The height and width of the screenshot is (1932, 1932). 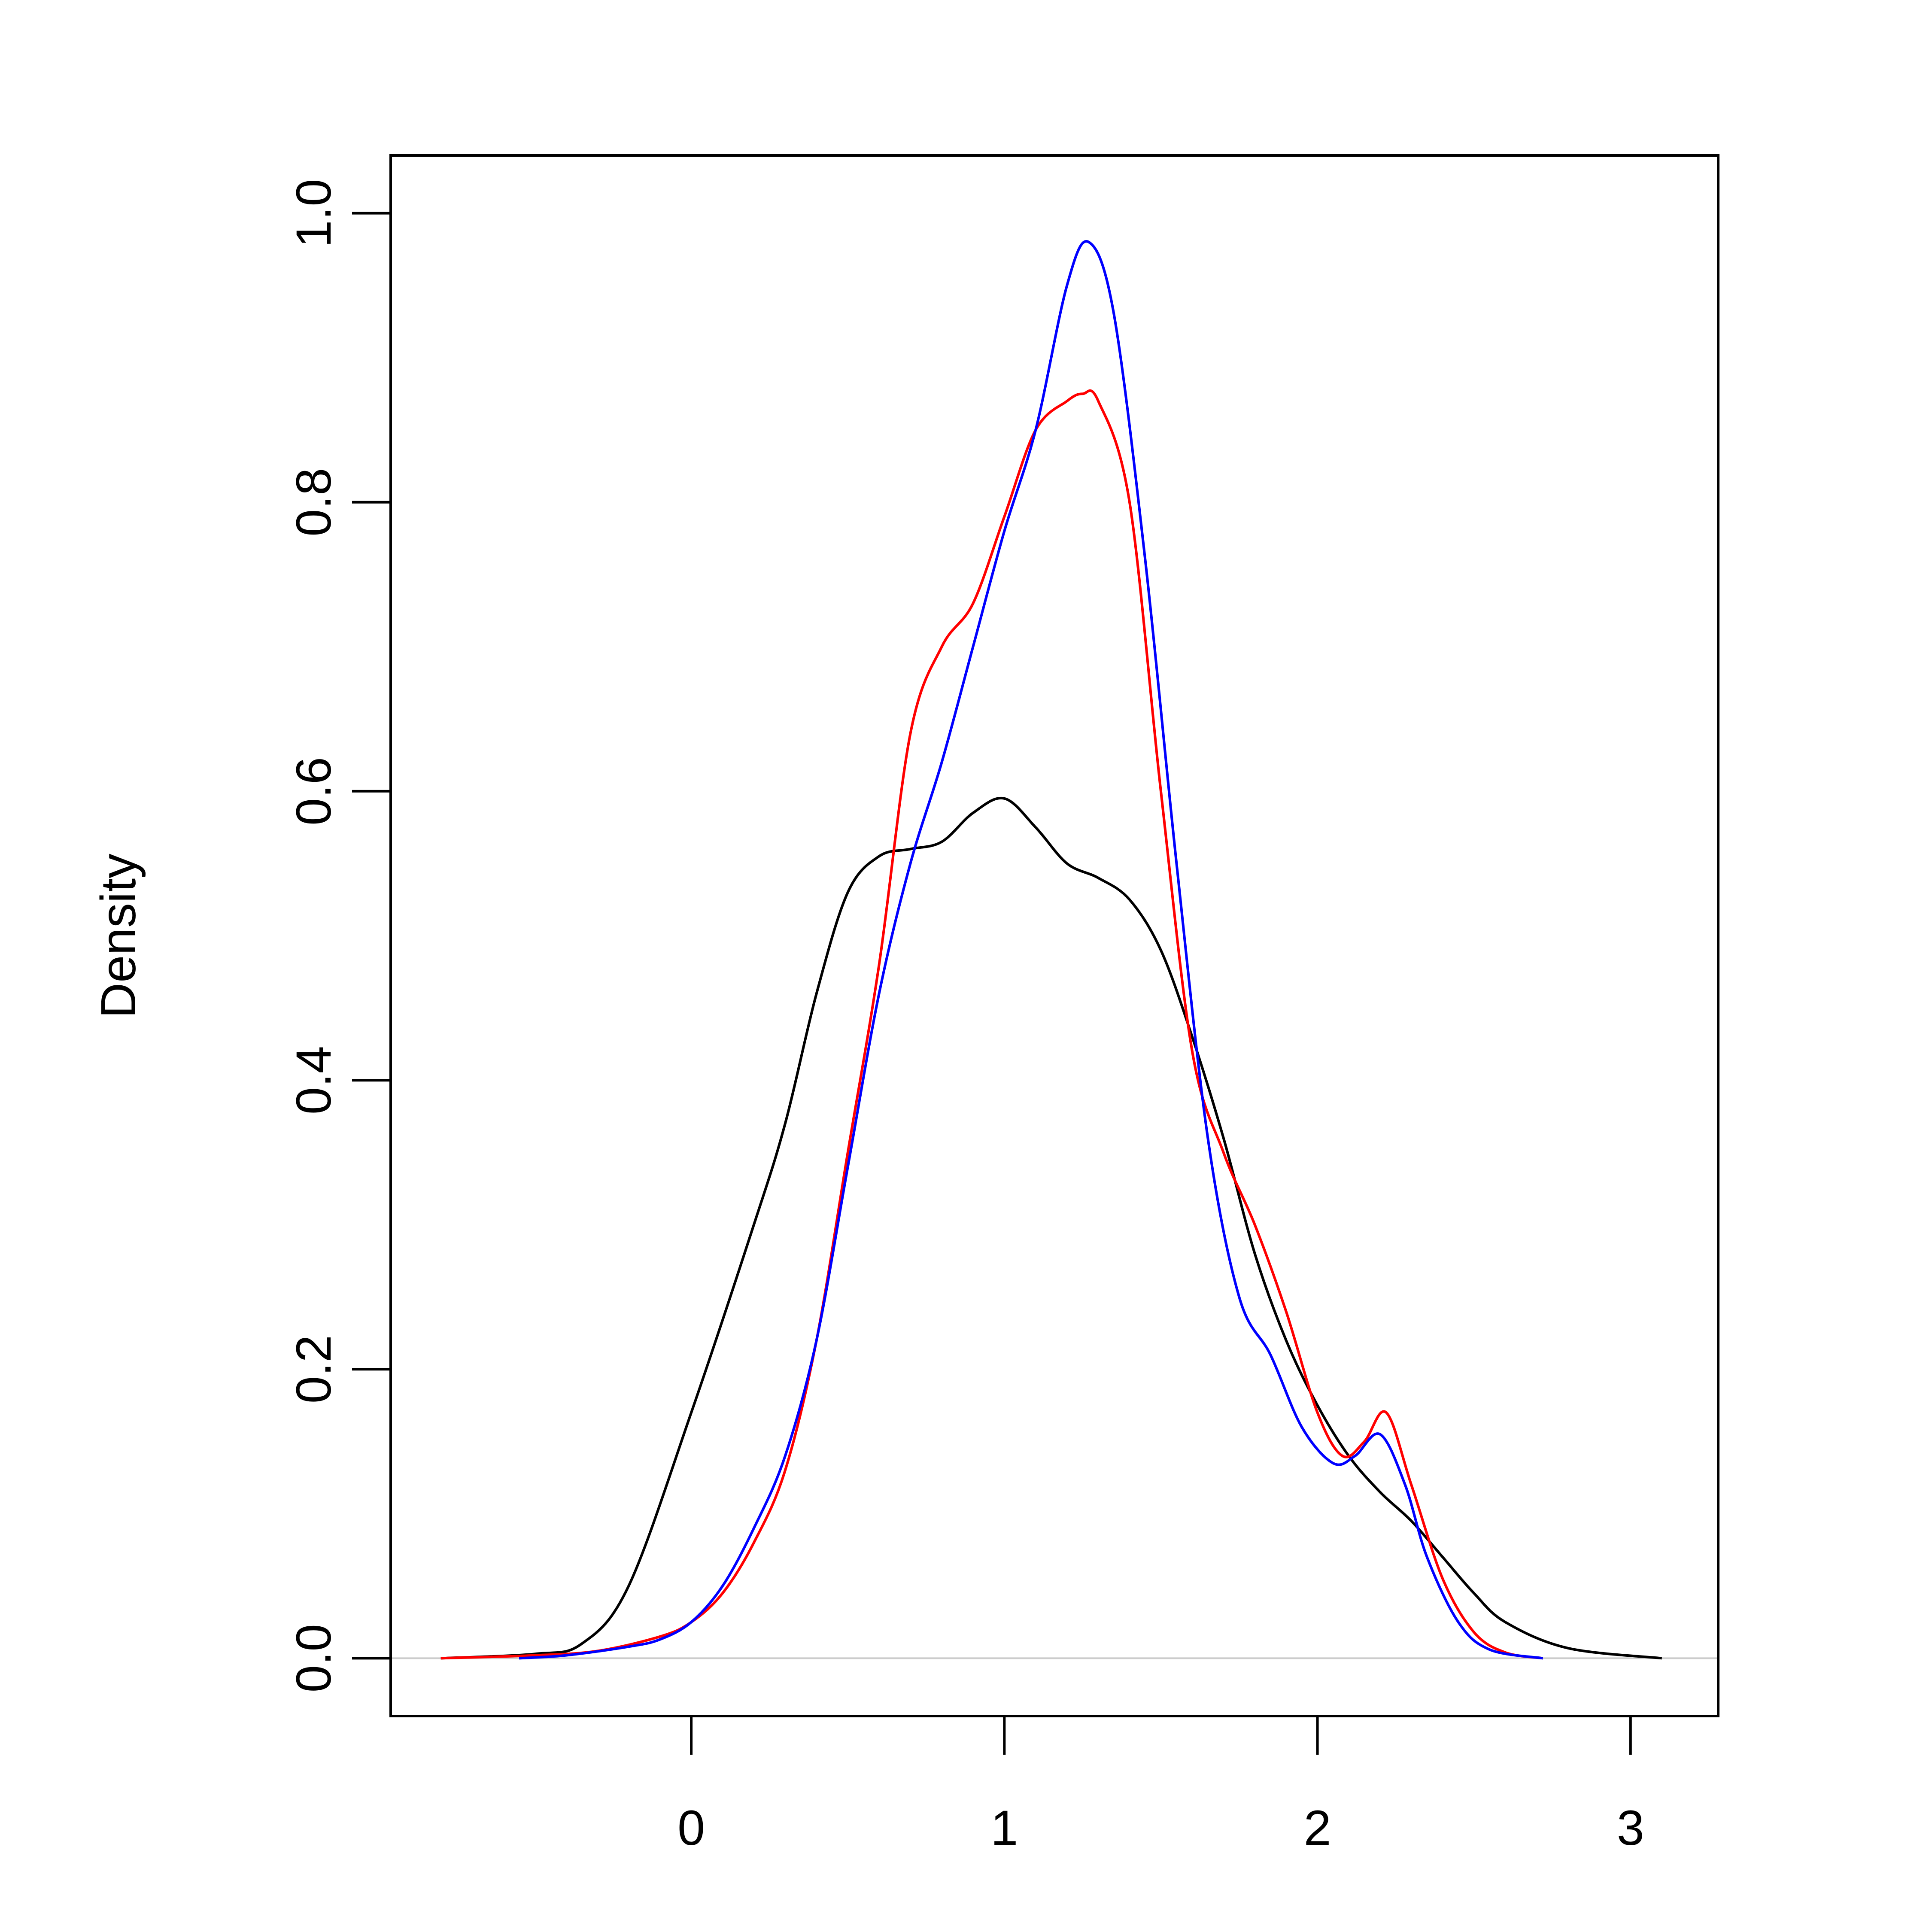 I want to click on y-axis: 0.0 0.2 0.4 0.6 0.8 1.0, so click(x=339, y=936).